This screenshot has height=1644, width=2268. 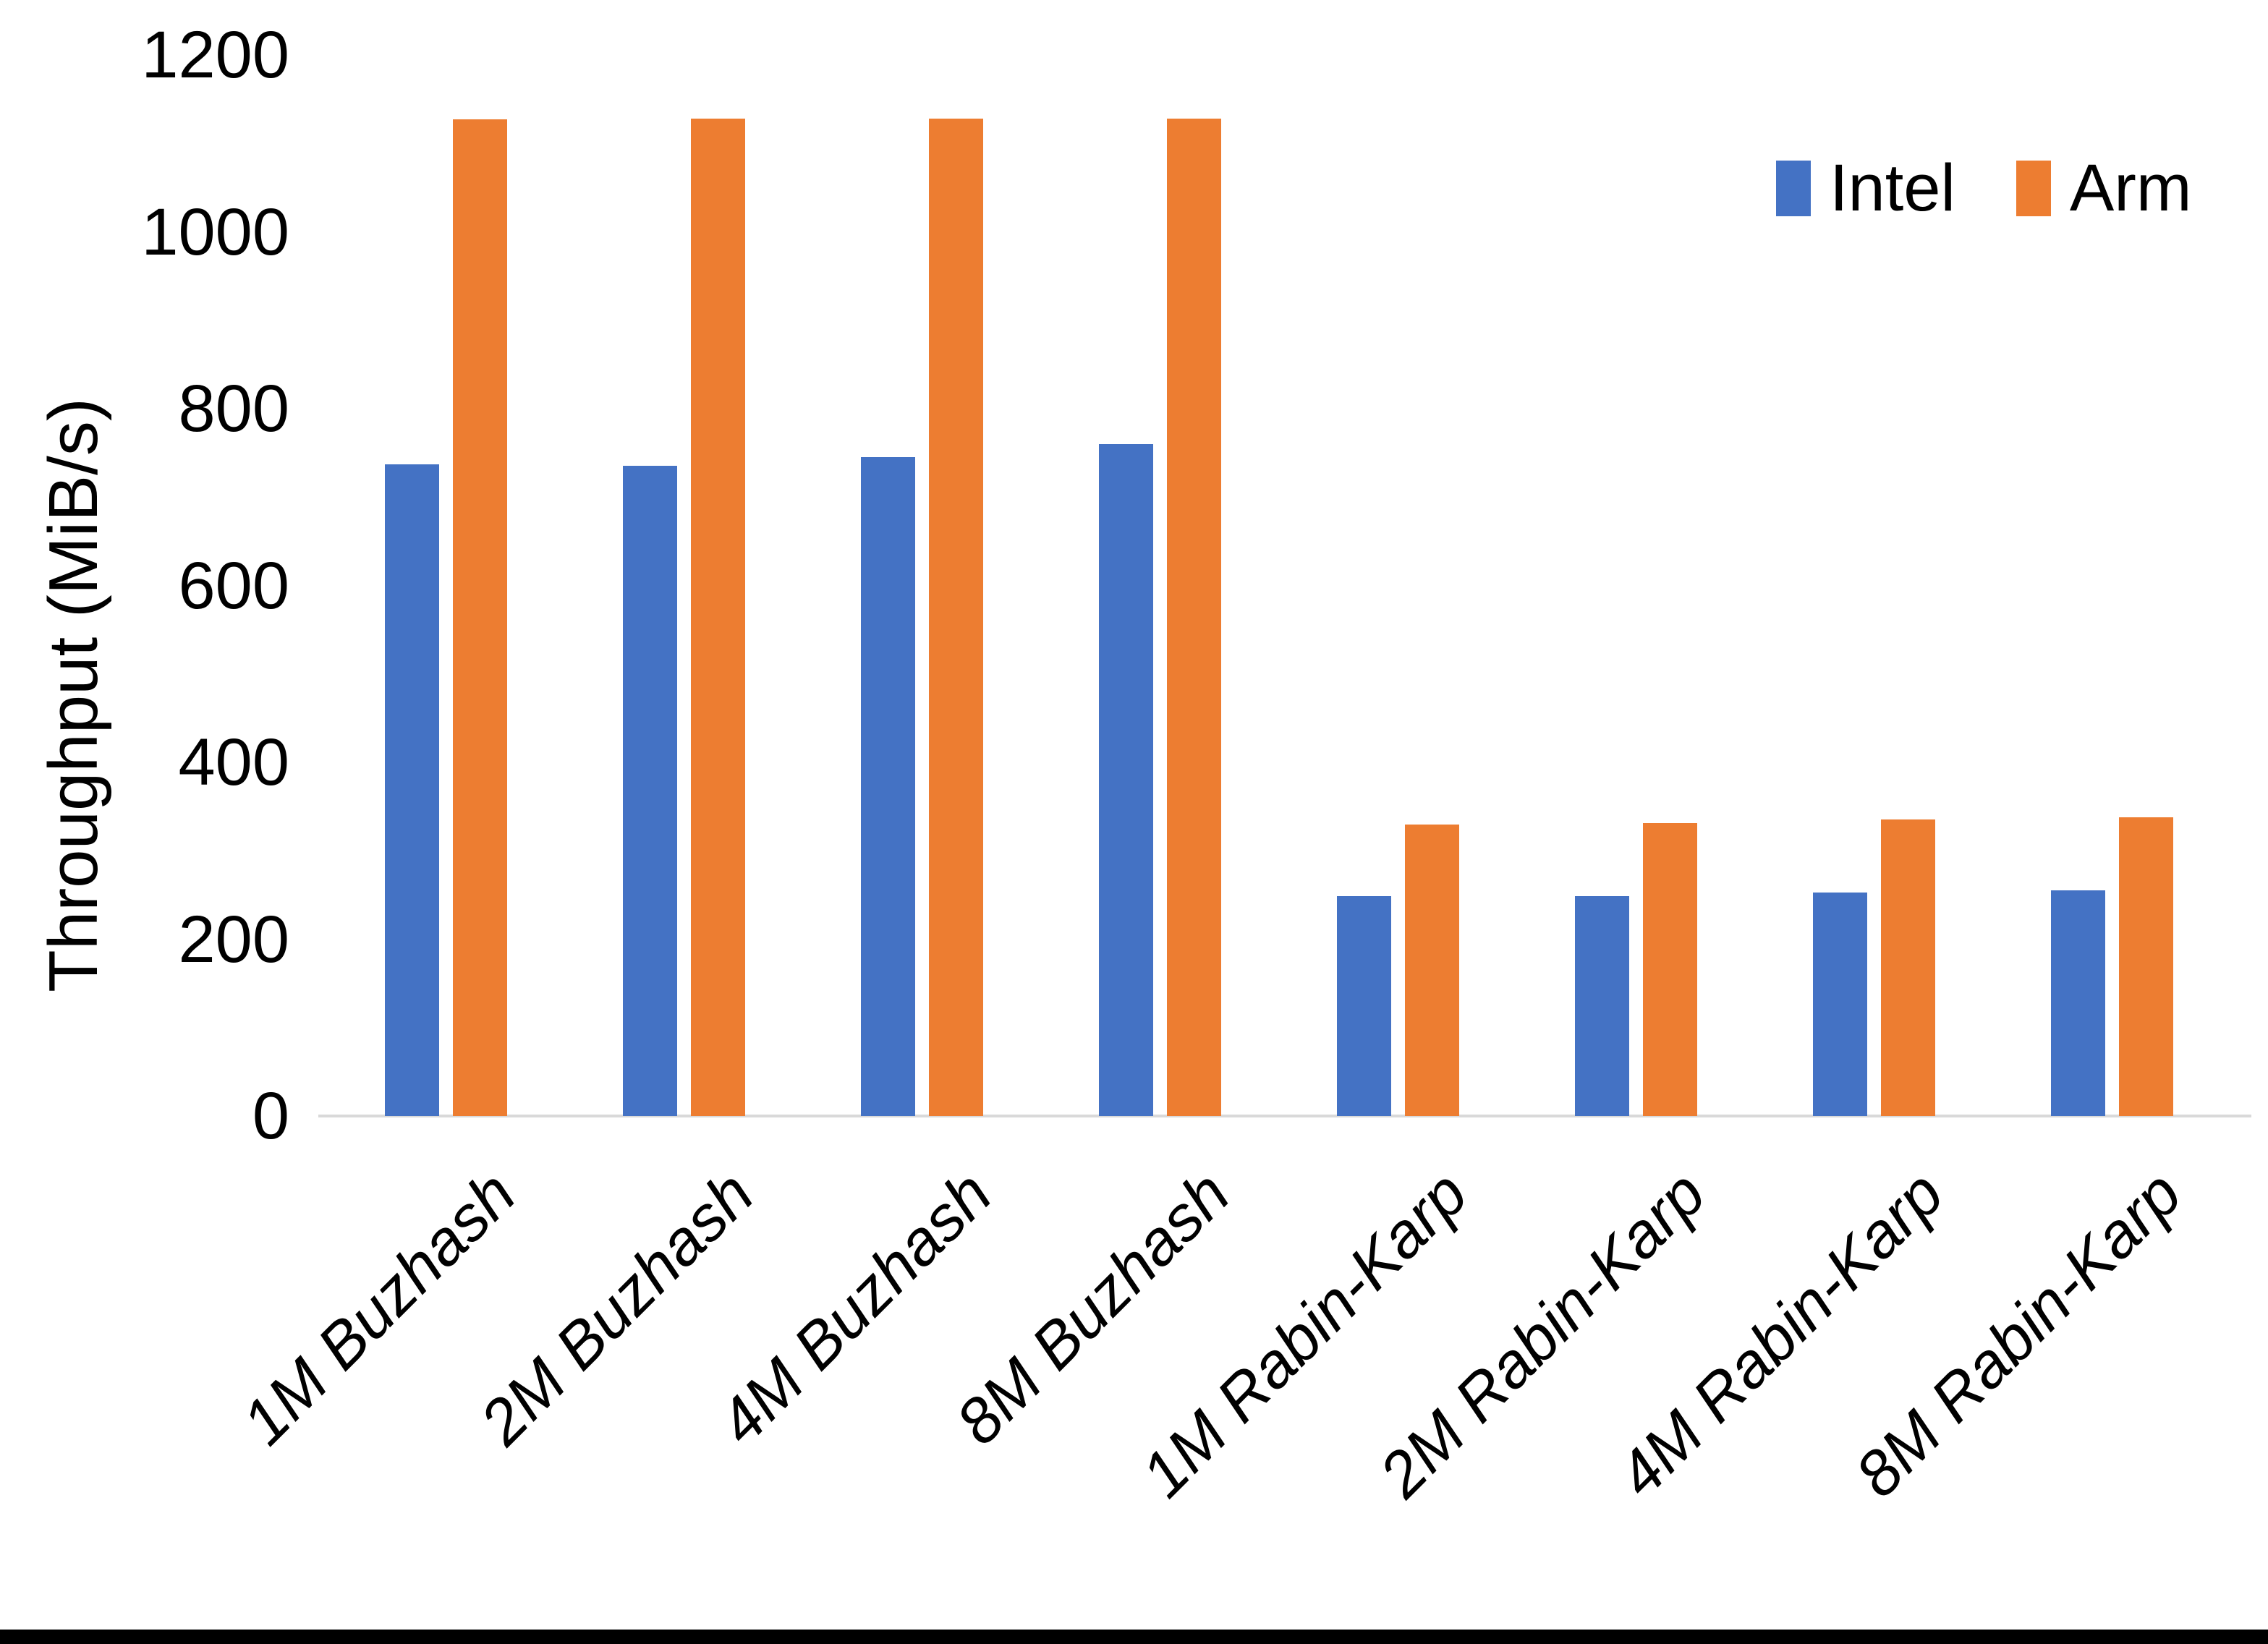 What do you see at coordinates (1602, 1006) in the screenshot?
I see `bar-intel-2m-rabin-karp` at bounding box center [1602, 1006].